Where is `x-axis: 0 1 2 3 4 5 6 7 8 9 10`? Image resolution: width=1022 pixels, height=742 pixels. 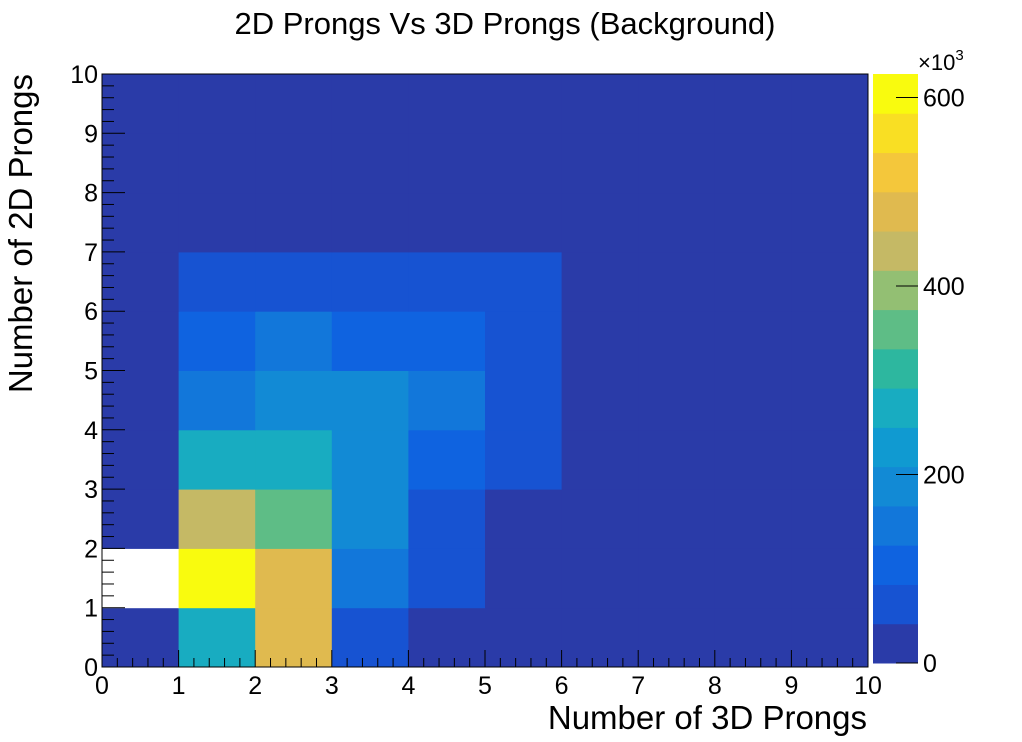
x-axis: 0 1 2 3 4 5 6 7 8 9 10 is located at coordinates (488, 675).